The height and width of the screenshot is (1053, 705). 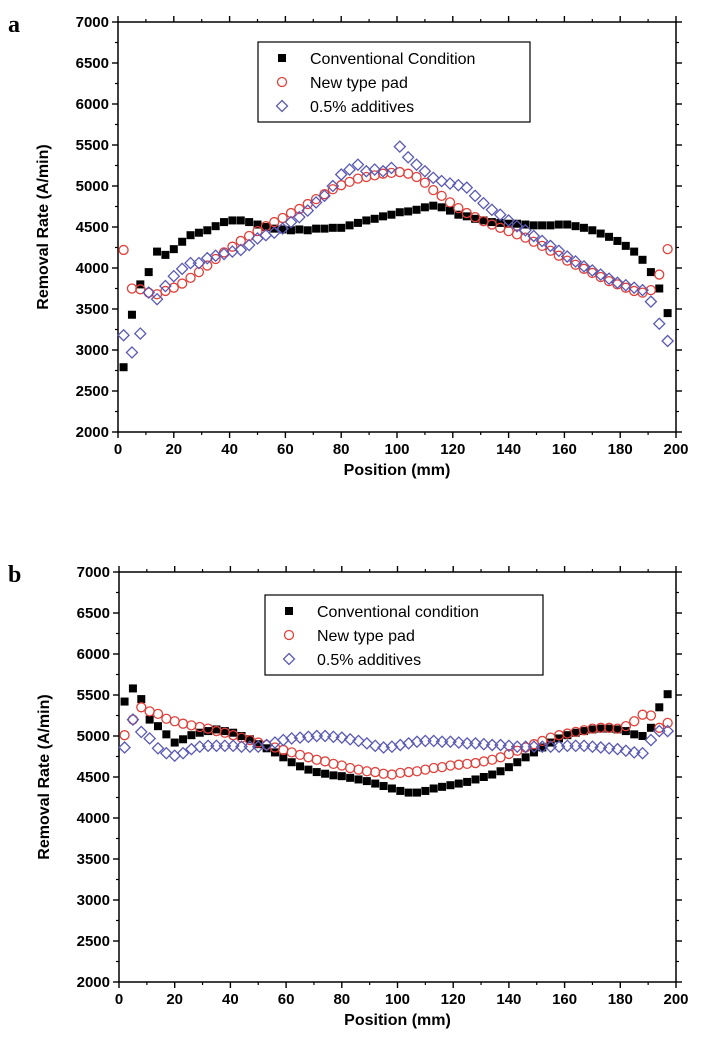 What do you see at coordinates (620, 999) in the screenshot?
I see `x-tick-label: 180` at bounding box center [620, 999].